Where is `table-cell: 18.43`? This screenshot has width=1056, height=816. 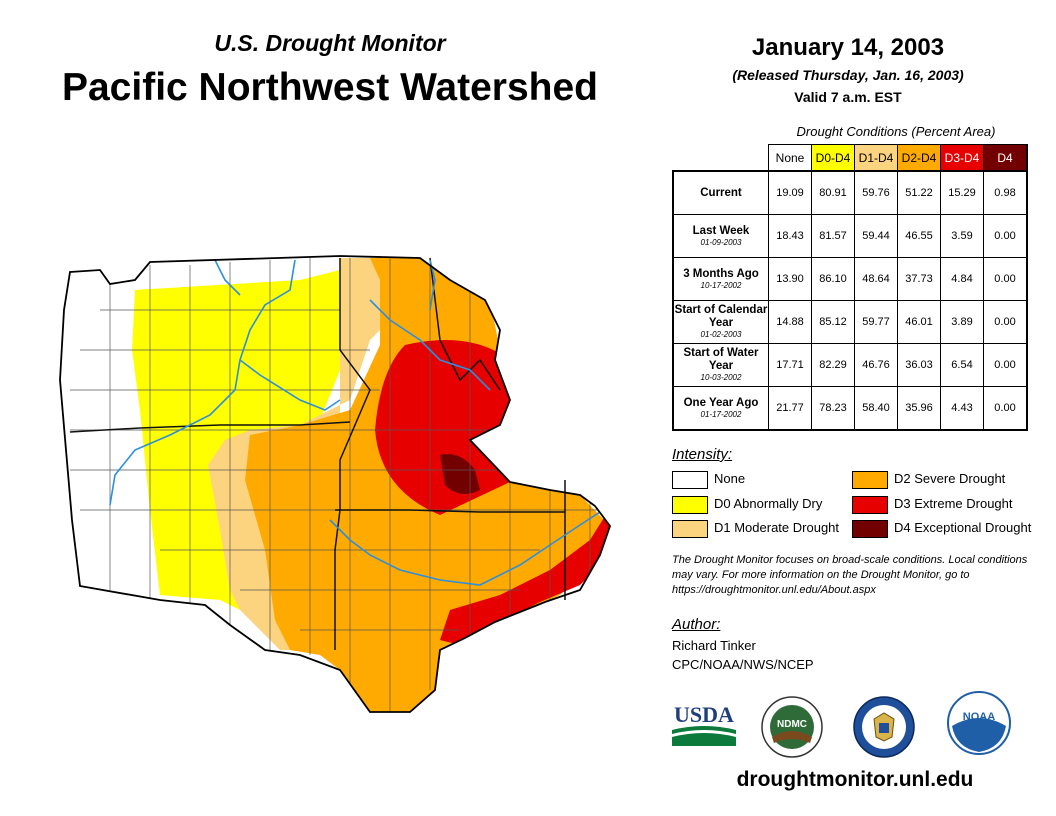
table-cell: 18.43 is located at coordinates (790, 236).